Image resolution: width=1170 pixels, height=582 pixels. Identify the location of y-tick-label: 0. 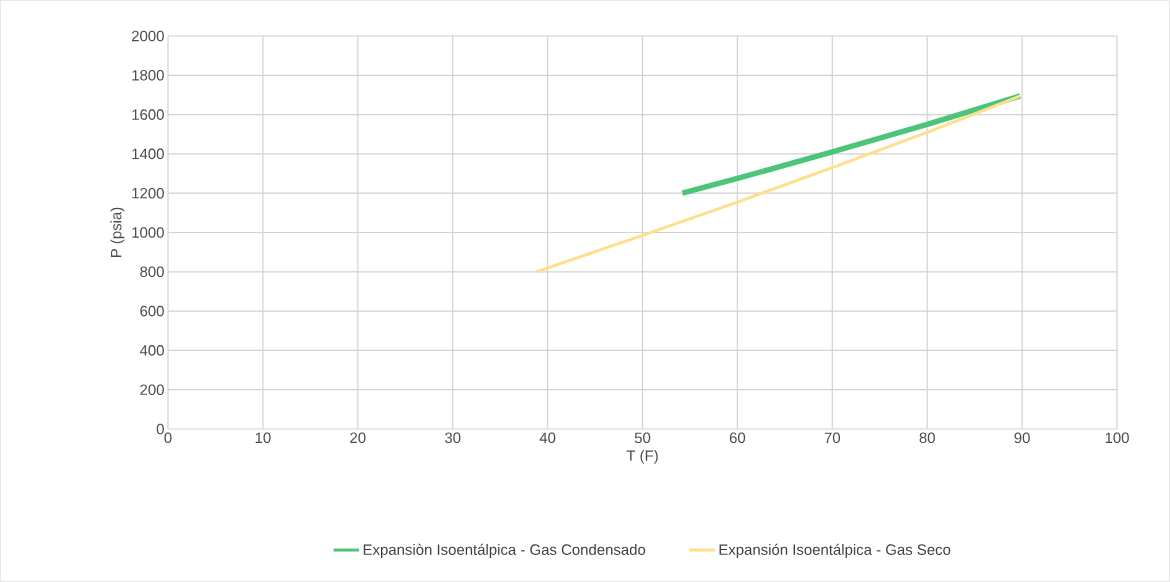
(160, 429).